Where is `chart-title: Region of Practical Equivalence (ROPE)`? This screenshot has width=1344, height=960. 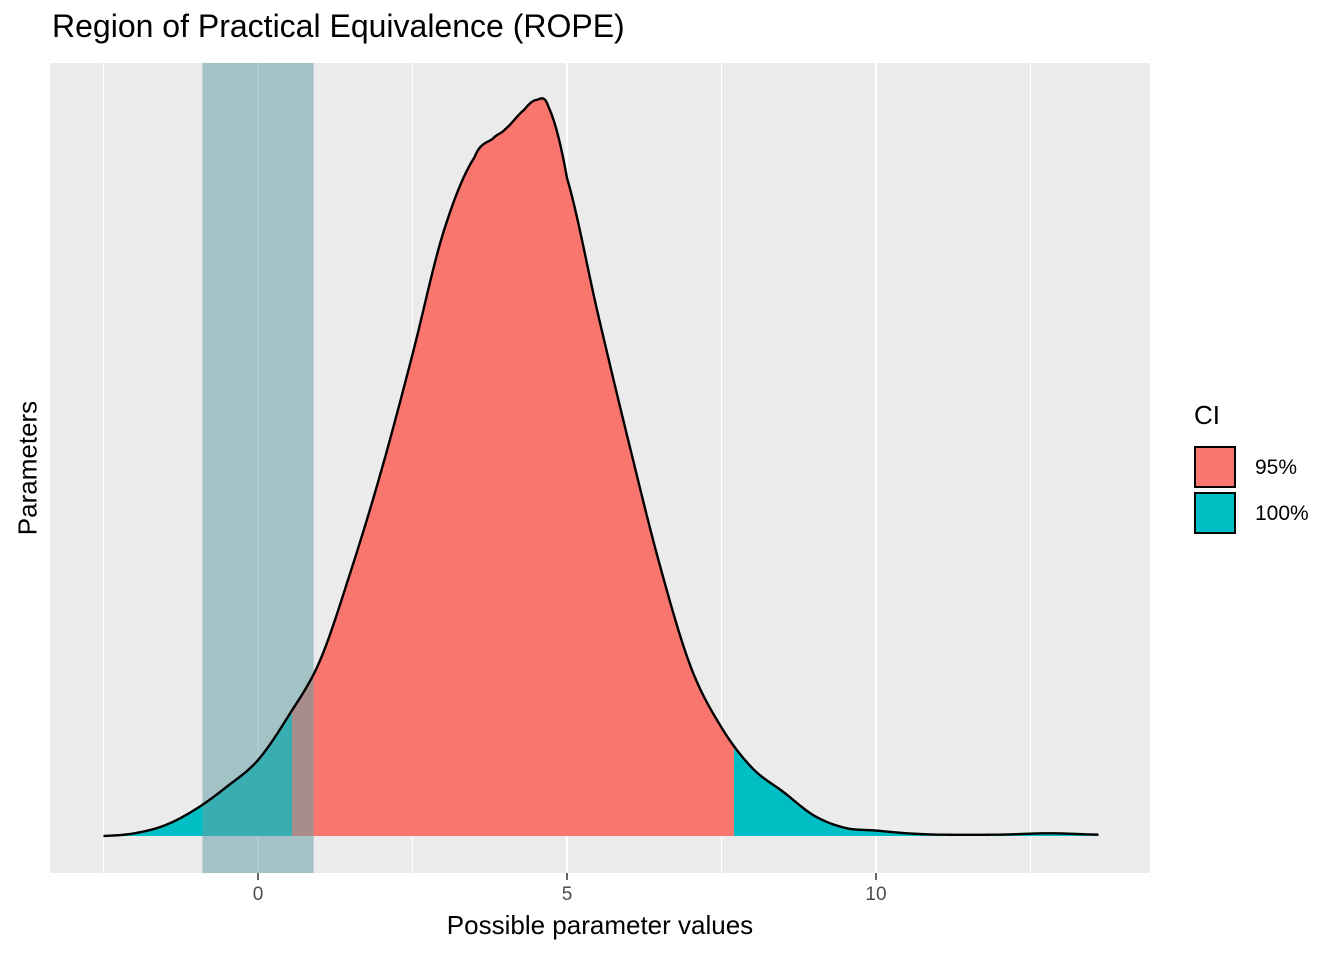 chart-title: Region of Practical Equivalence (ROPE) is located at coordinates (338, 26).